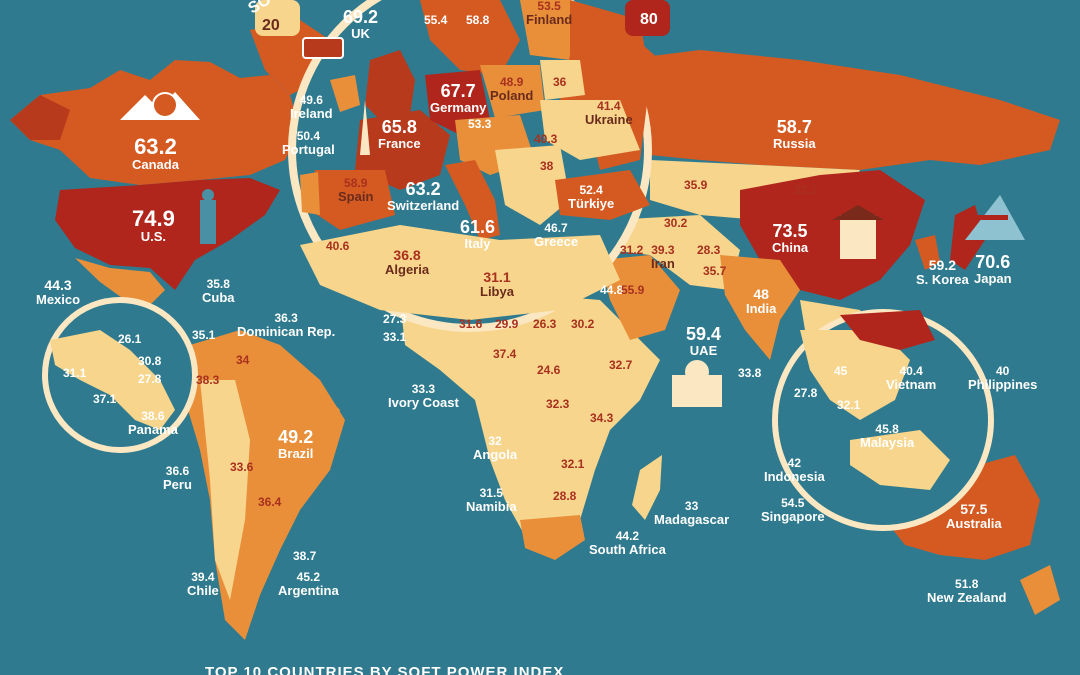  Describe the element at coordinates (794, 127) in the screenshot. I see `country-value: 58.7` at that location.